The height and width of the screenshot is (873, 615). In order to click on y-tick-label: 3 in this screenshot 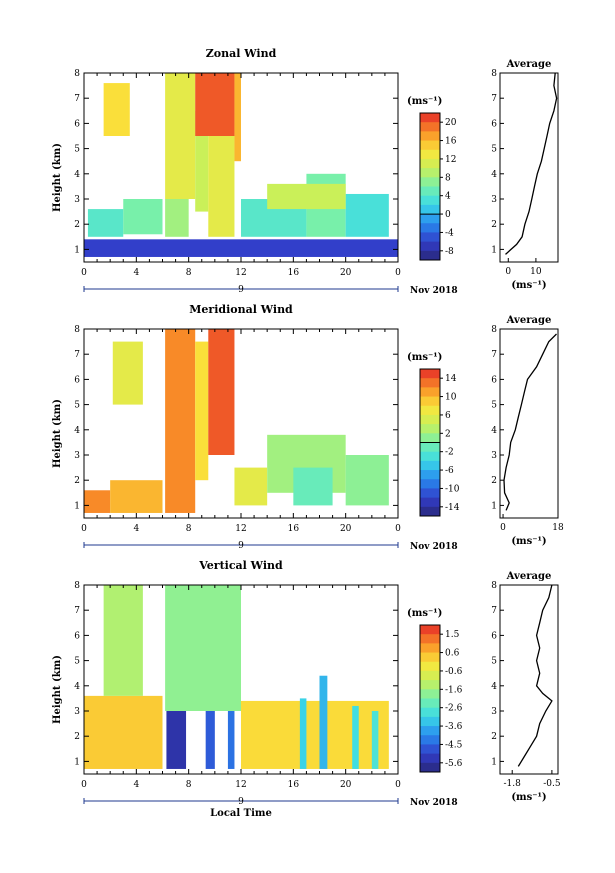, I will do `click(77, 200)`.